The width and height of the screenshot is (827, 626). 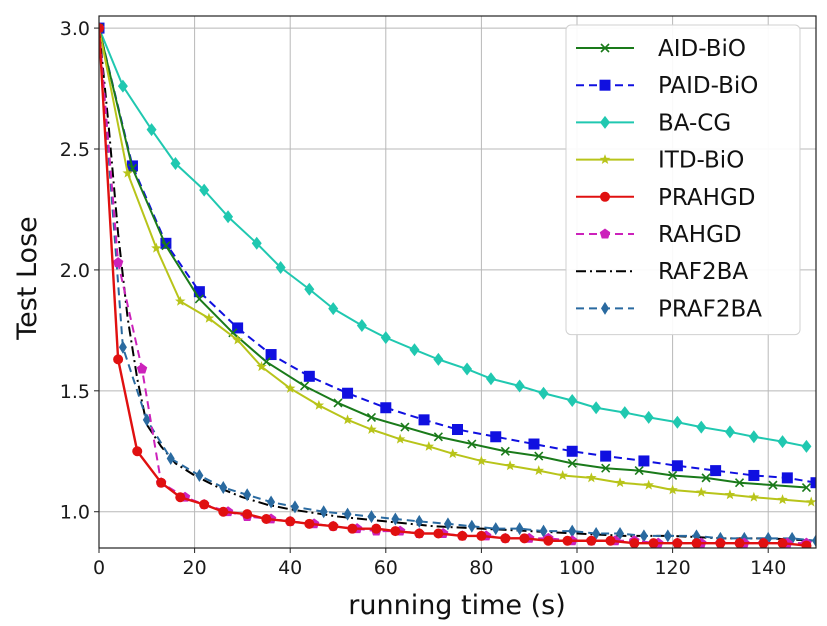 What do you see at coordinates (710, 309) in the screenshot?
I see `legend-label: PRAF2BA` at bounding box center [710, 309].